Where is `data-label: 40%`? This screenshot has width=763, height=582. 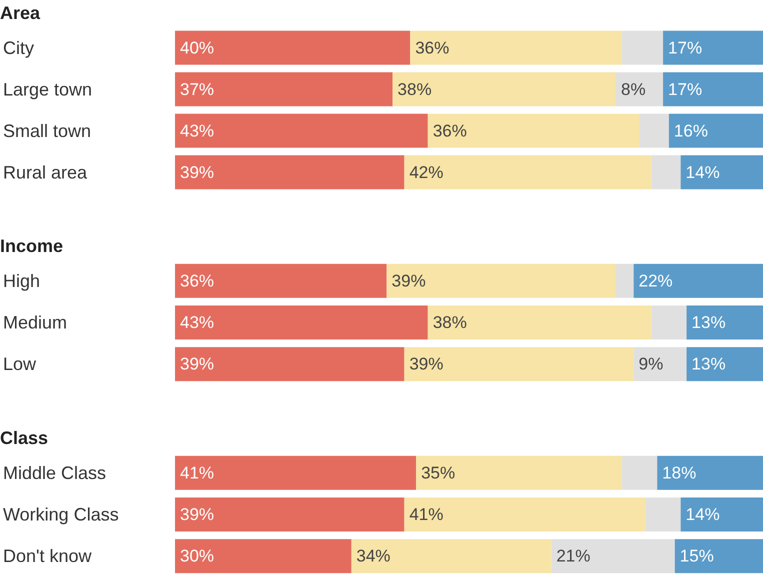 data-label: 40% is located at coordinates (197, 48).